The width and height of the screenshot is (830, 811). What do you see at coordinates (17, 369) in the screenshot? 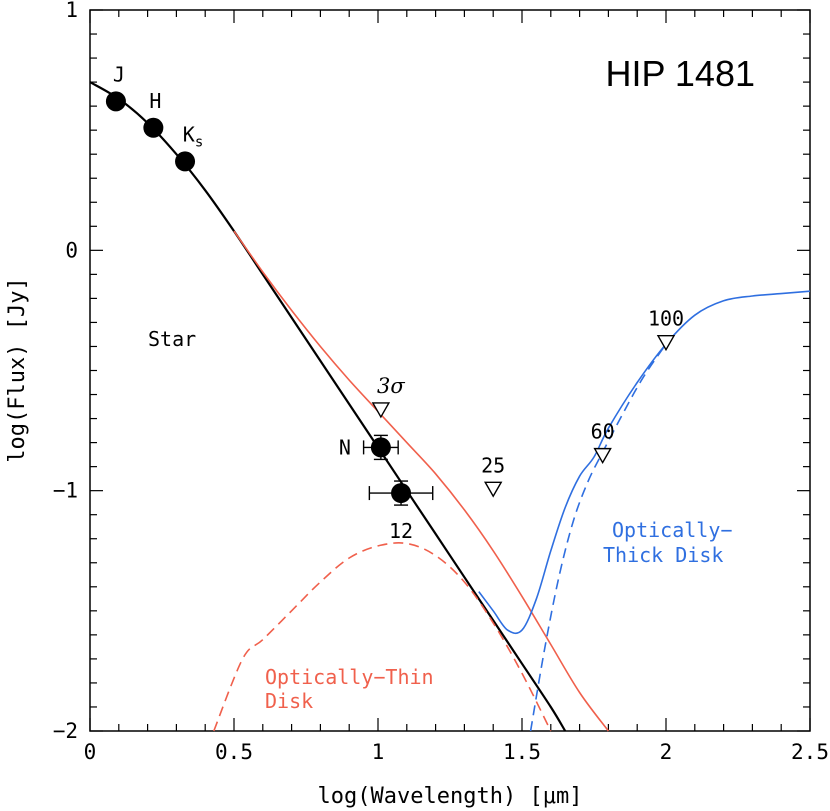
I see `y-axis-label: log(Flux) [Jy]` at bounding box center [17, 369].